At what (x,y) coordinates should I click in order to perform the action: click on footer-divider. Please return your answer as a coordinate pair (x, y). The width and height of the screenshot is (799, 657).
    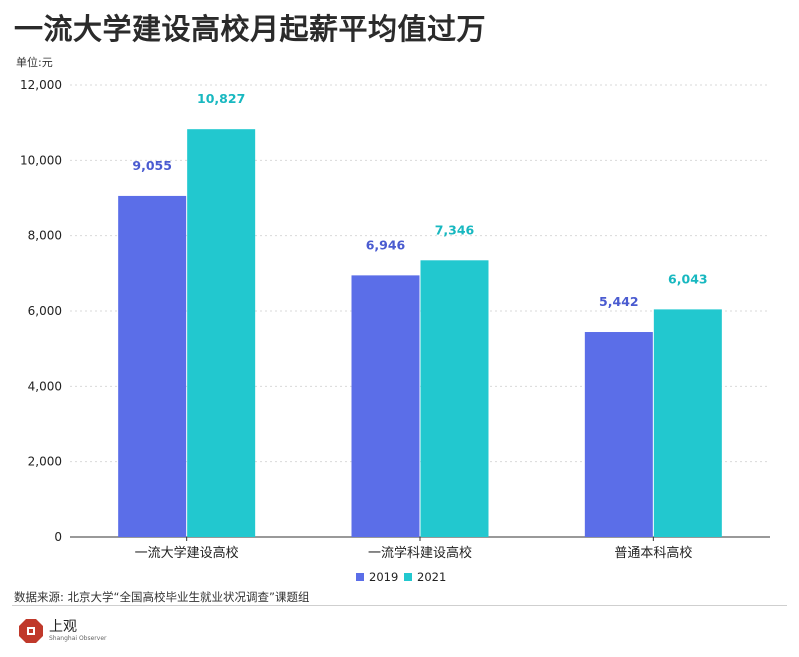
    Looking at the image, I should click on (399, 605).